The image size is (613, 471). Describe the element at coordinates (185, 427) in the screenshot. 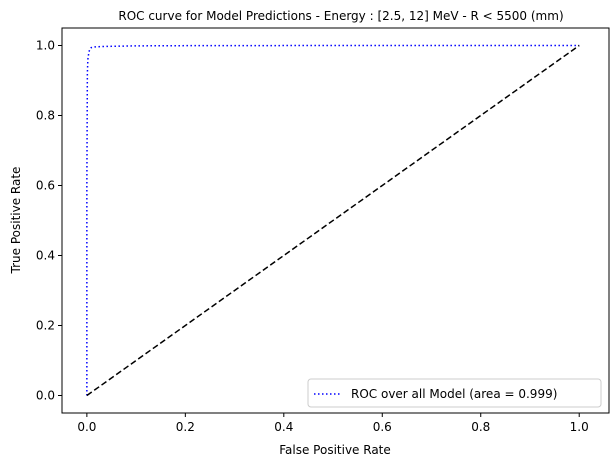

I see `x-tick-label: 0.2` at that location.